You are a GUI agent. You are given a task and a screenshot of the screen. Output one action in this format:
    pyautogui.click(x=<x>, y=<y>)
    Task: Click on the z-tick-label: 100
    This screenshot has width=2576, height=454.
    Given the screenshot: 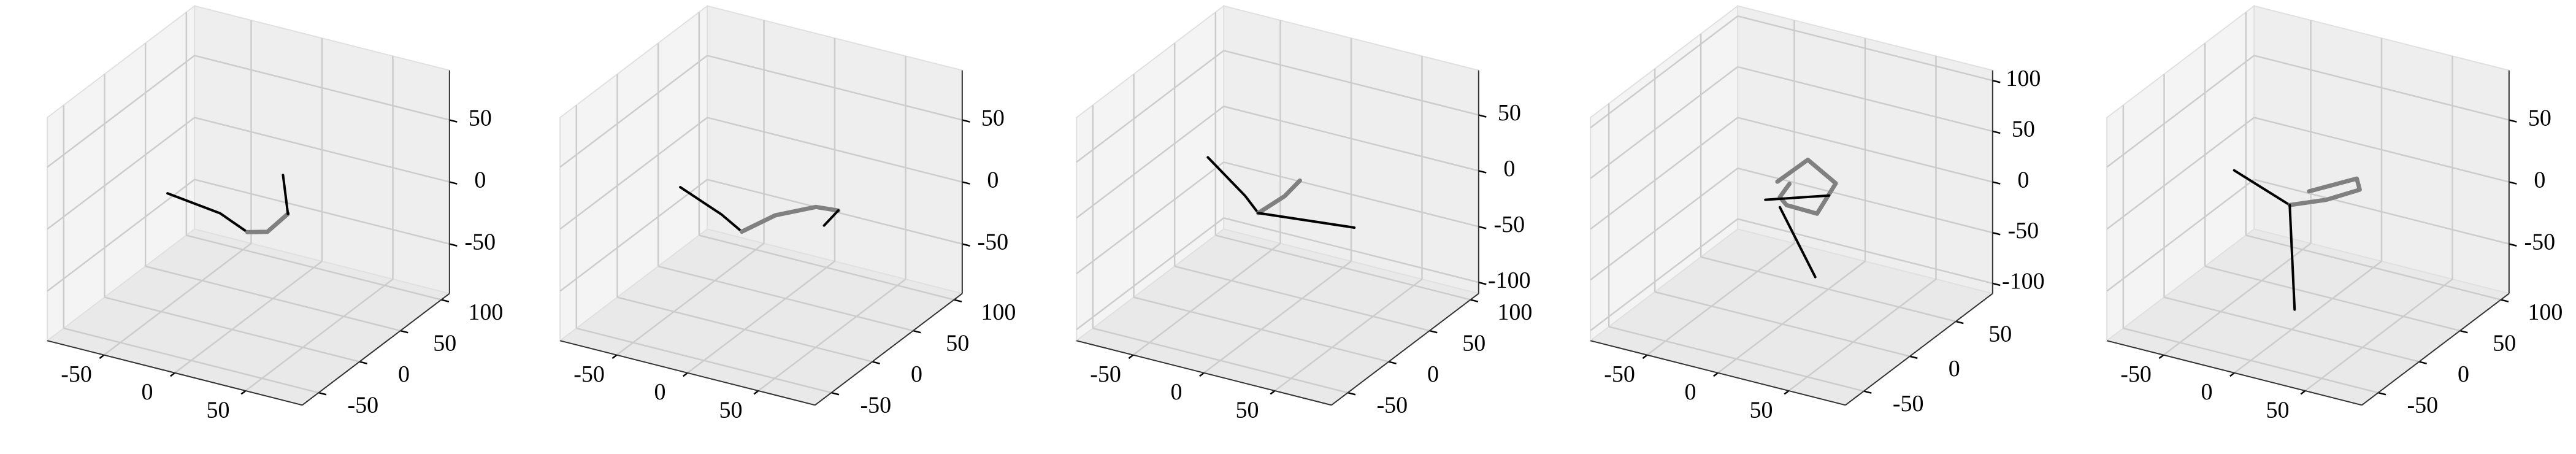 What is the action you would take?
    pyautogui.click(x=2023, y=78)
    